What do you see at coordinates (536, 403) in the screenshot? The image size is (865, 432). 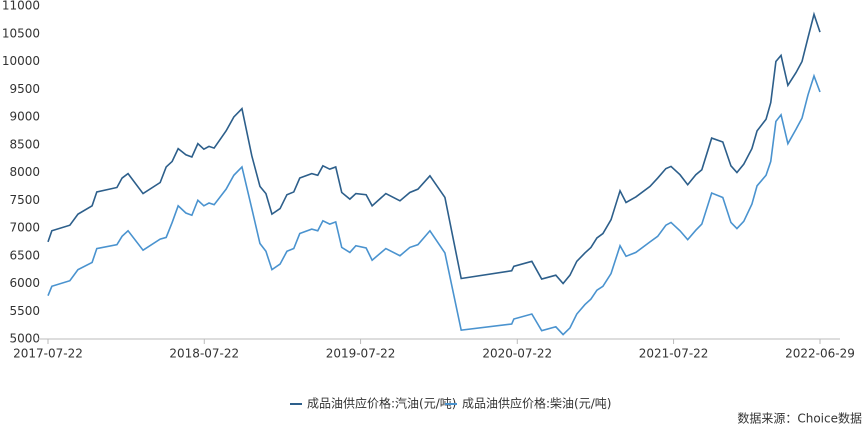 I see `legend-label: 成品油供应价格:柴油(元/吨)` at bounding box center [536, 403].